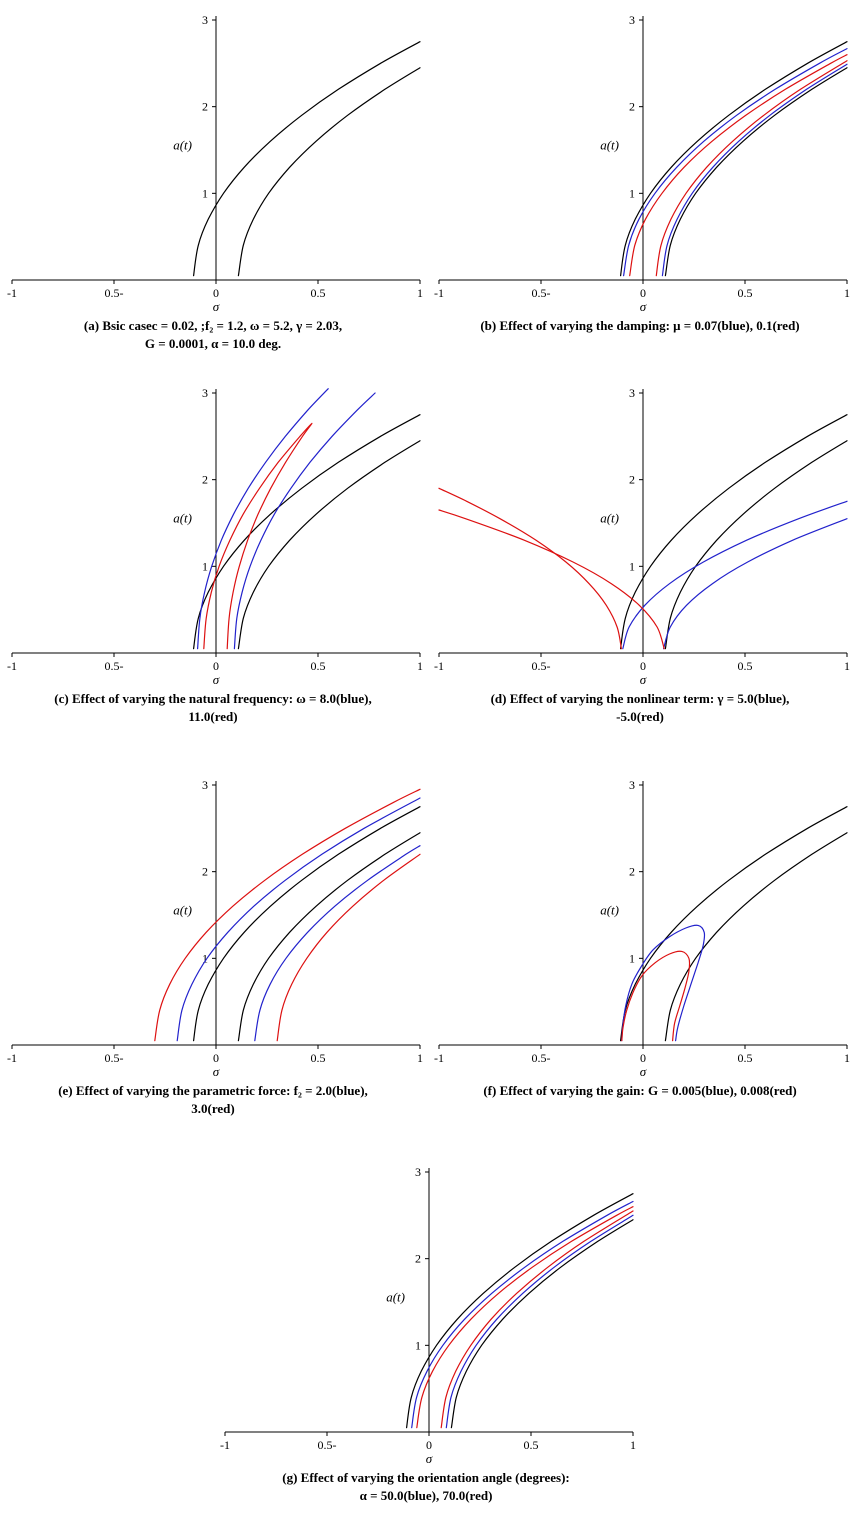 The image size is (853, 1514). What do you see at coordinates (530, 568) in the screenshot?
I see `curve-red-upper` at bounding box center [530, 568].